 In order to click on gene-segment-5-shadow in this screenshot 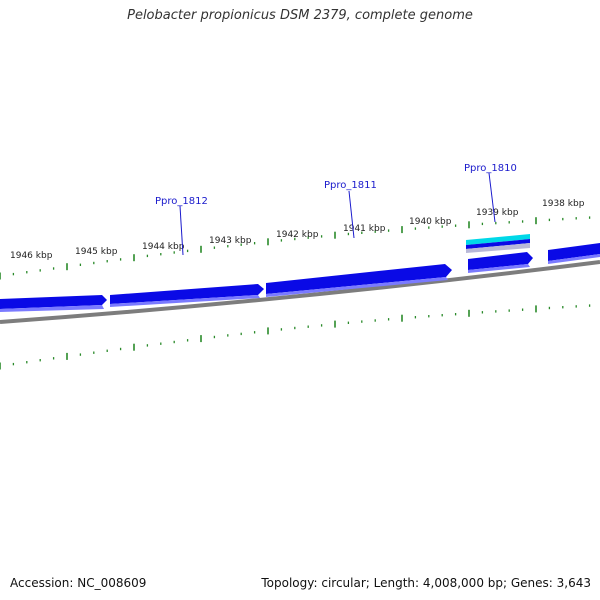, I will do `click(574, 259)`.